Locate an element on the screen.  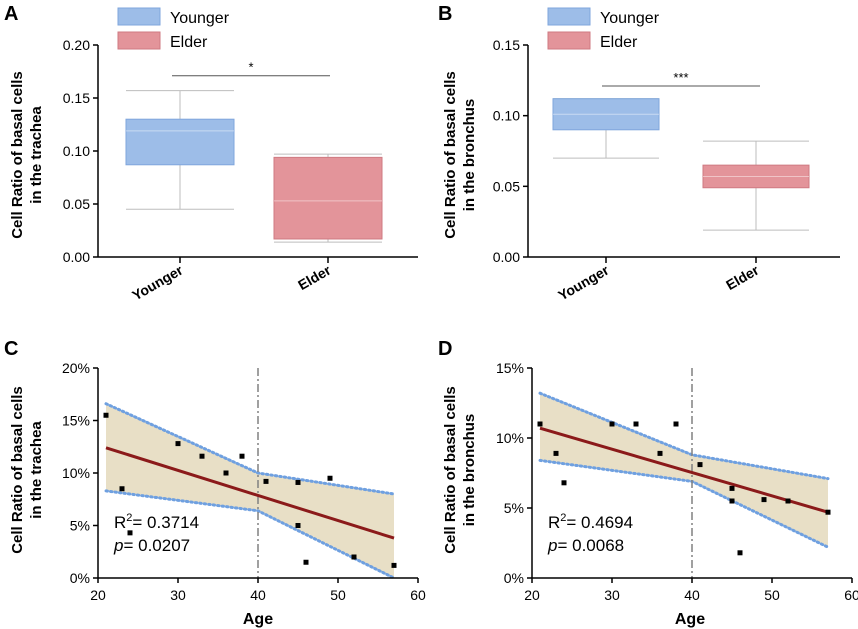
box-elder is located at coordinates (328, 198).